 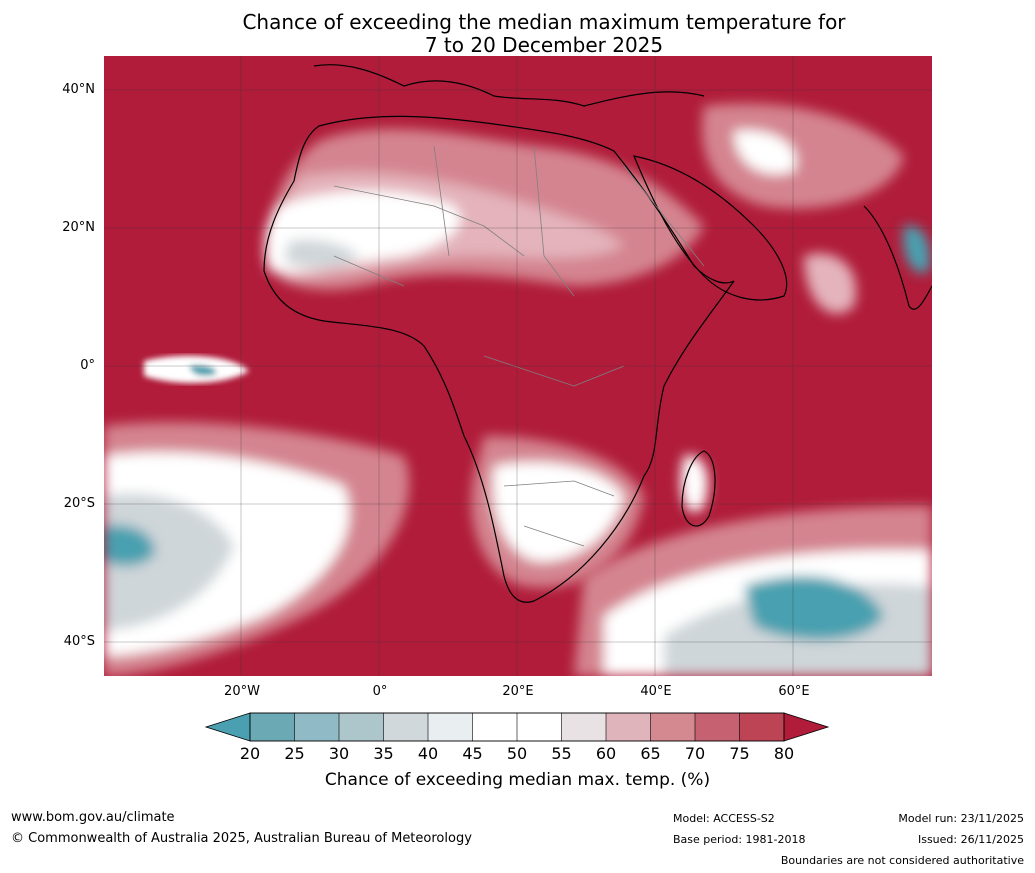 I want to click on lon-label-40e: 40°E, so click(x=656, y=691).